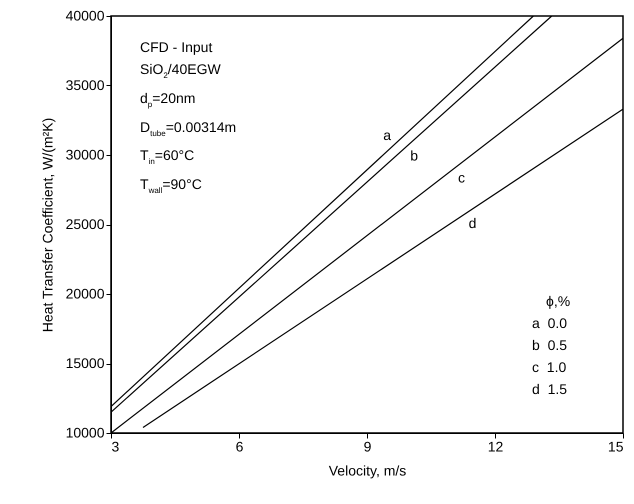 The width and height of the screenshot is (634, 504). I want to click on y-tick-label: 40000, so click(85, 16).